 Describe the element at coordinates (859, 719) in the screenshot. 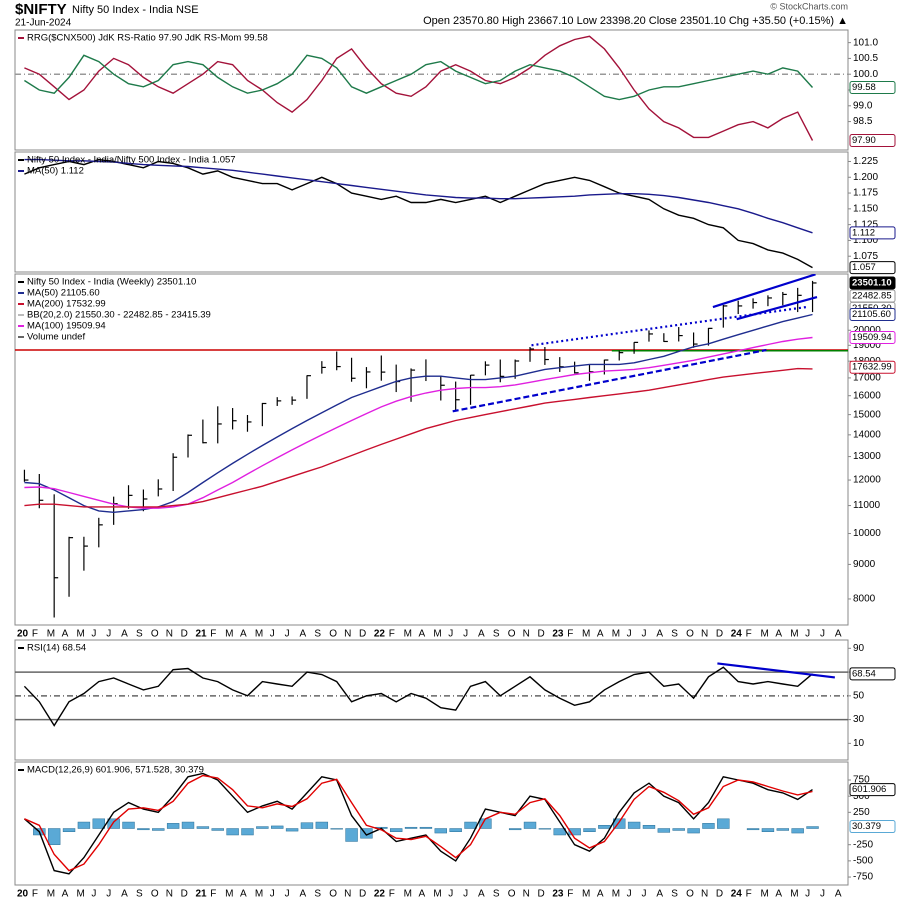

I see `y-tick-label: 30` at that location.